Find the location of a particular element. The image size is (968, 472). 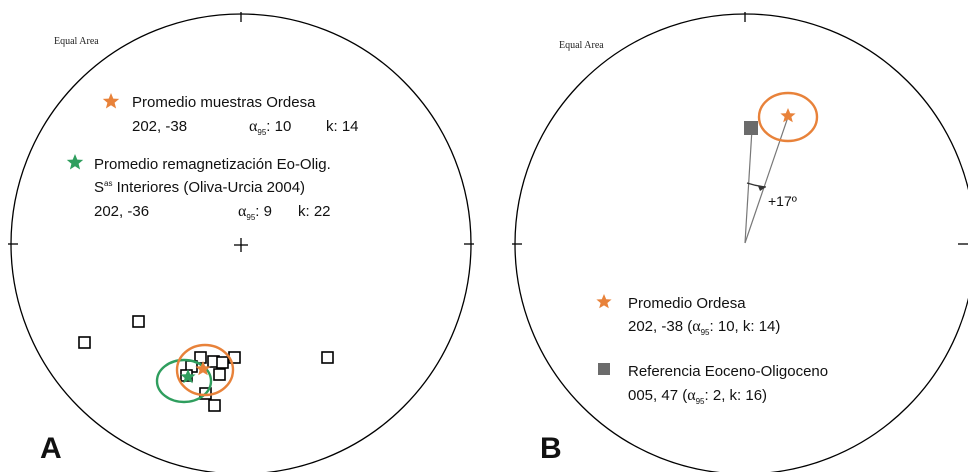

remag-star-icon is located at coordinates (75, 162).